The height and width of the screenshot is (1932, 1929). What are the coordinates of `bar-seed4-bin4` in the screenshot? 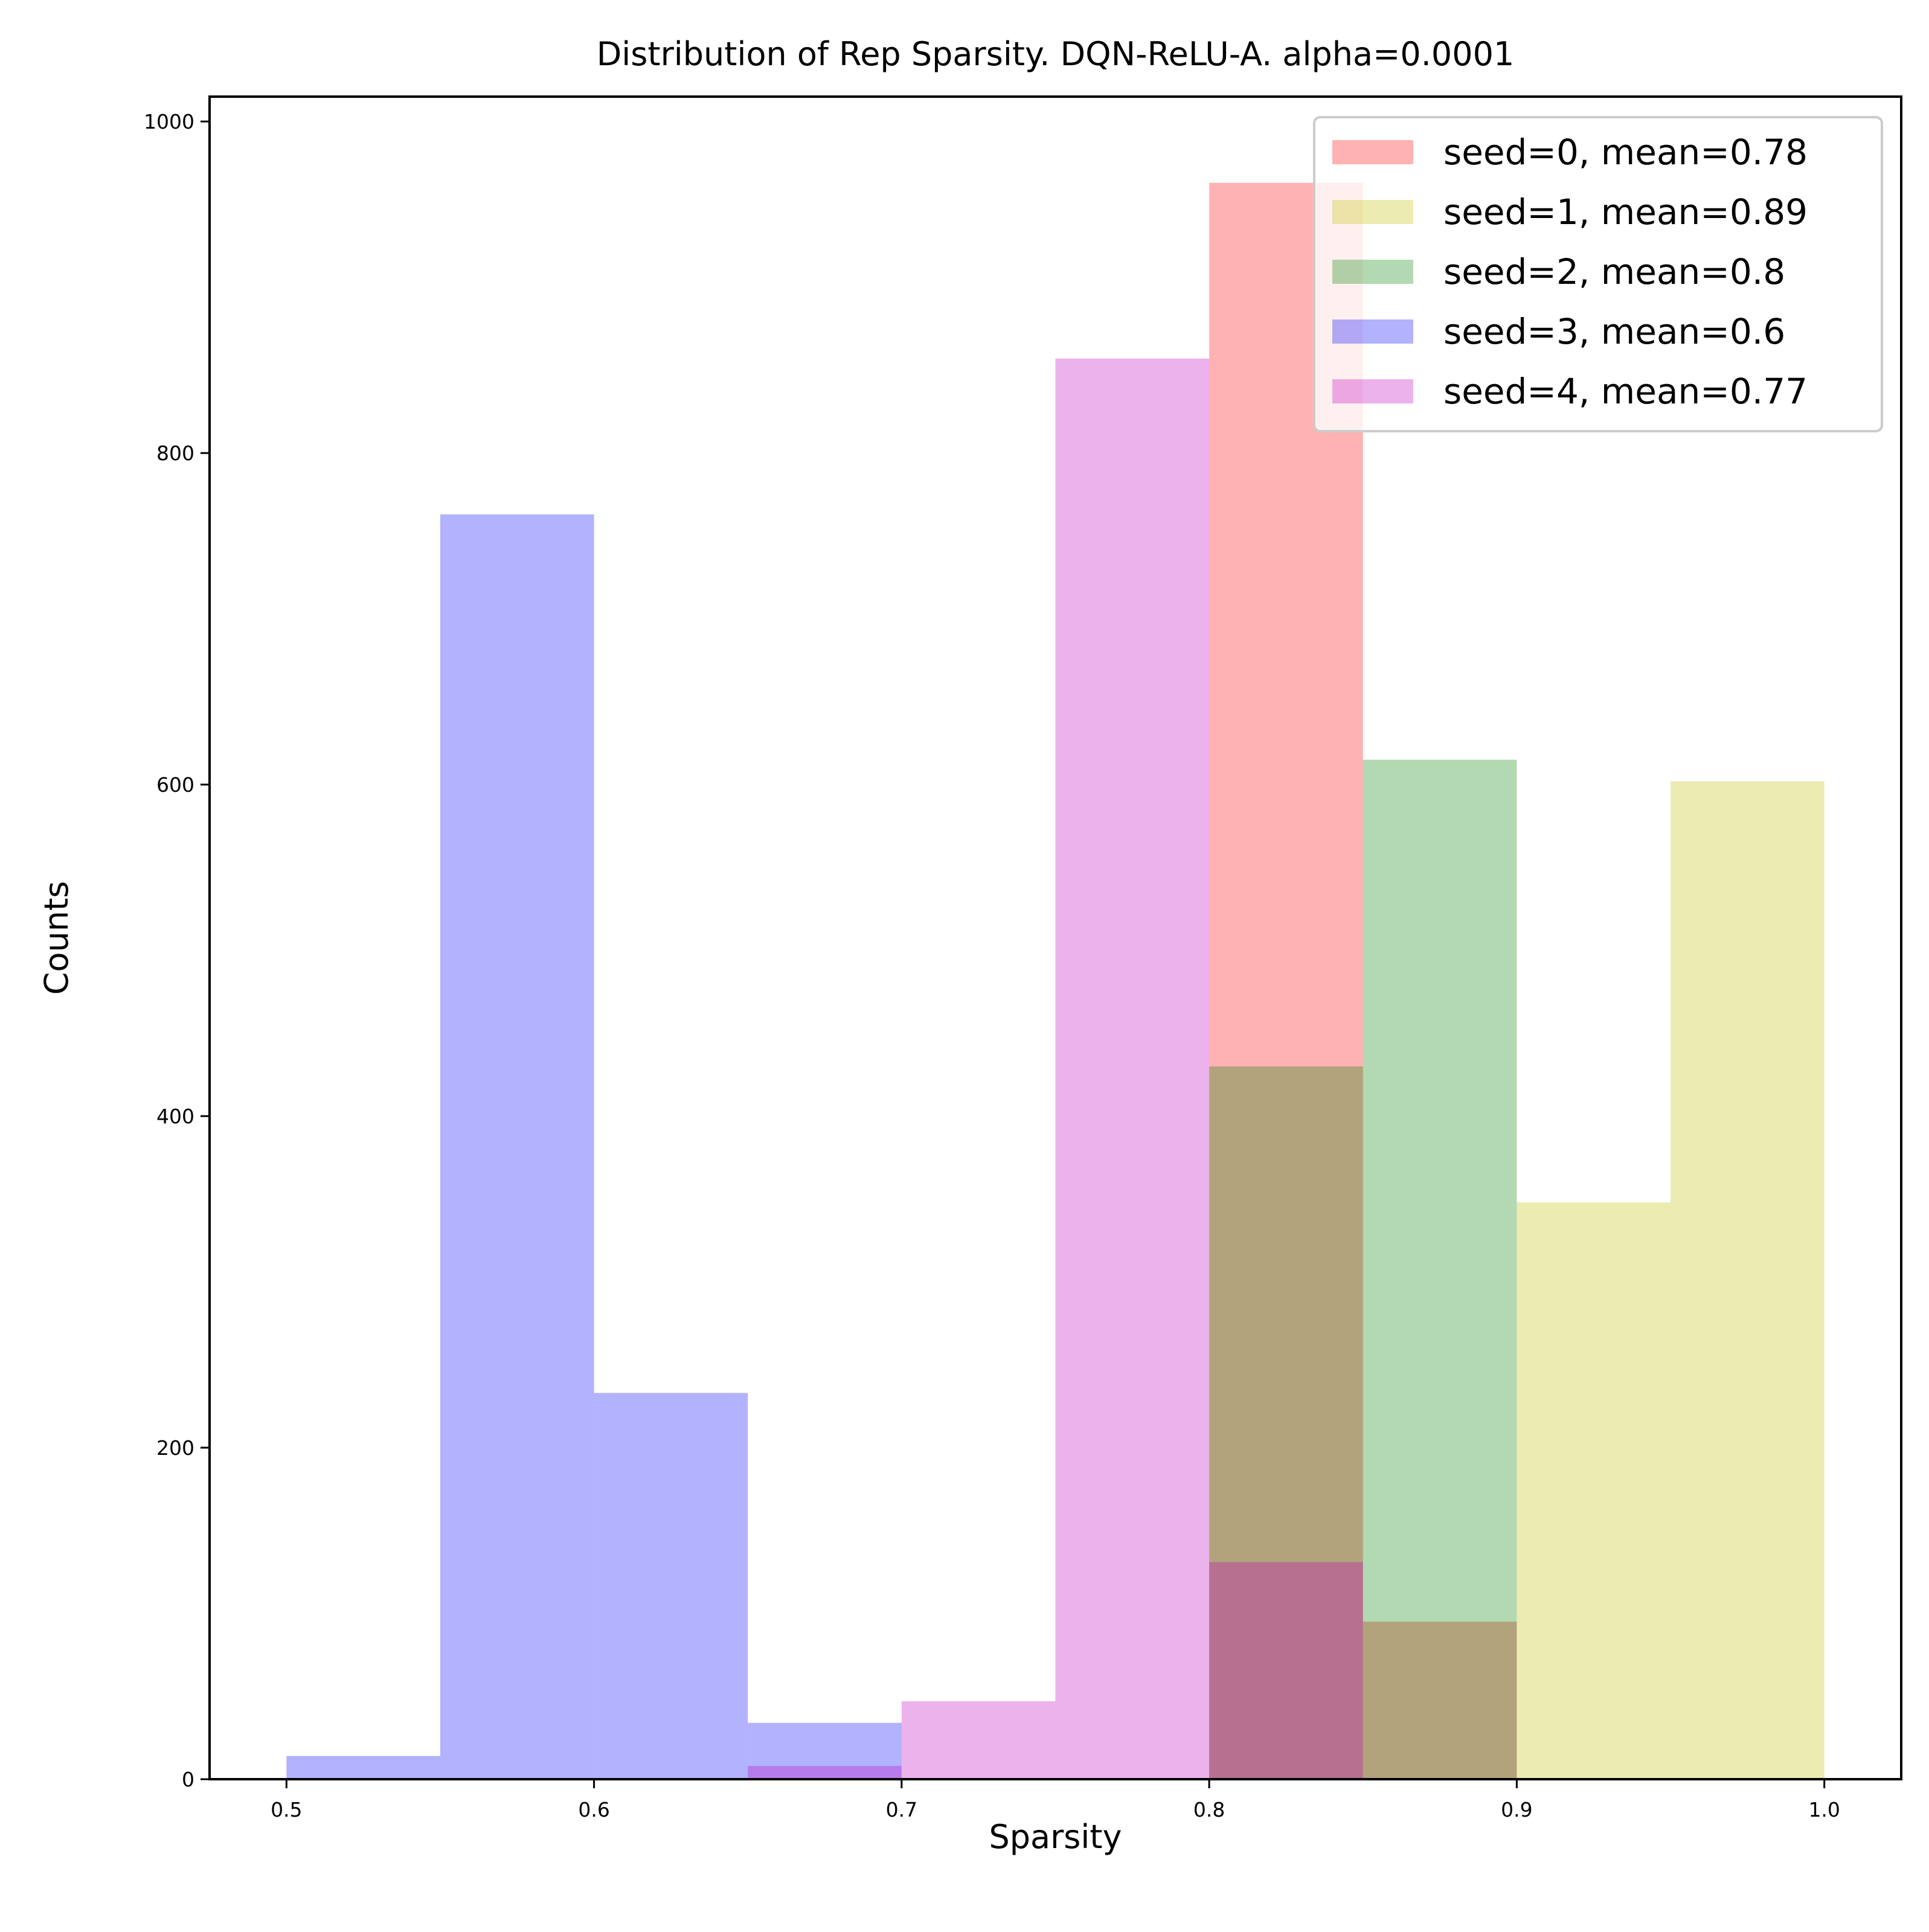 It's located at (979, 1740).